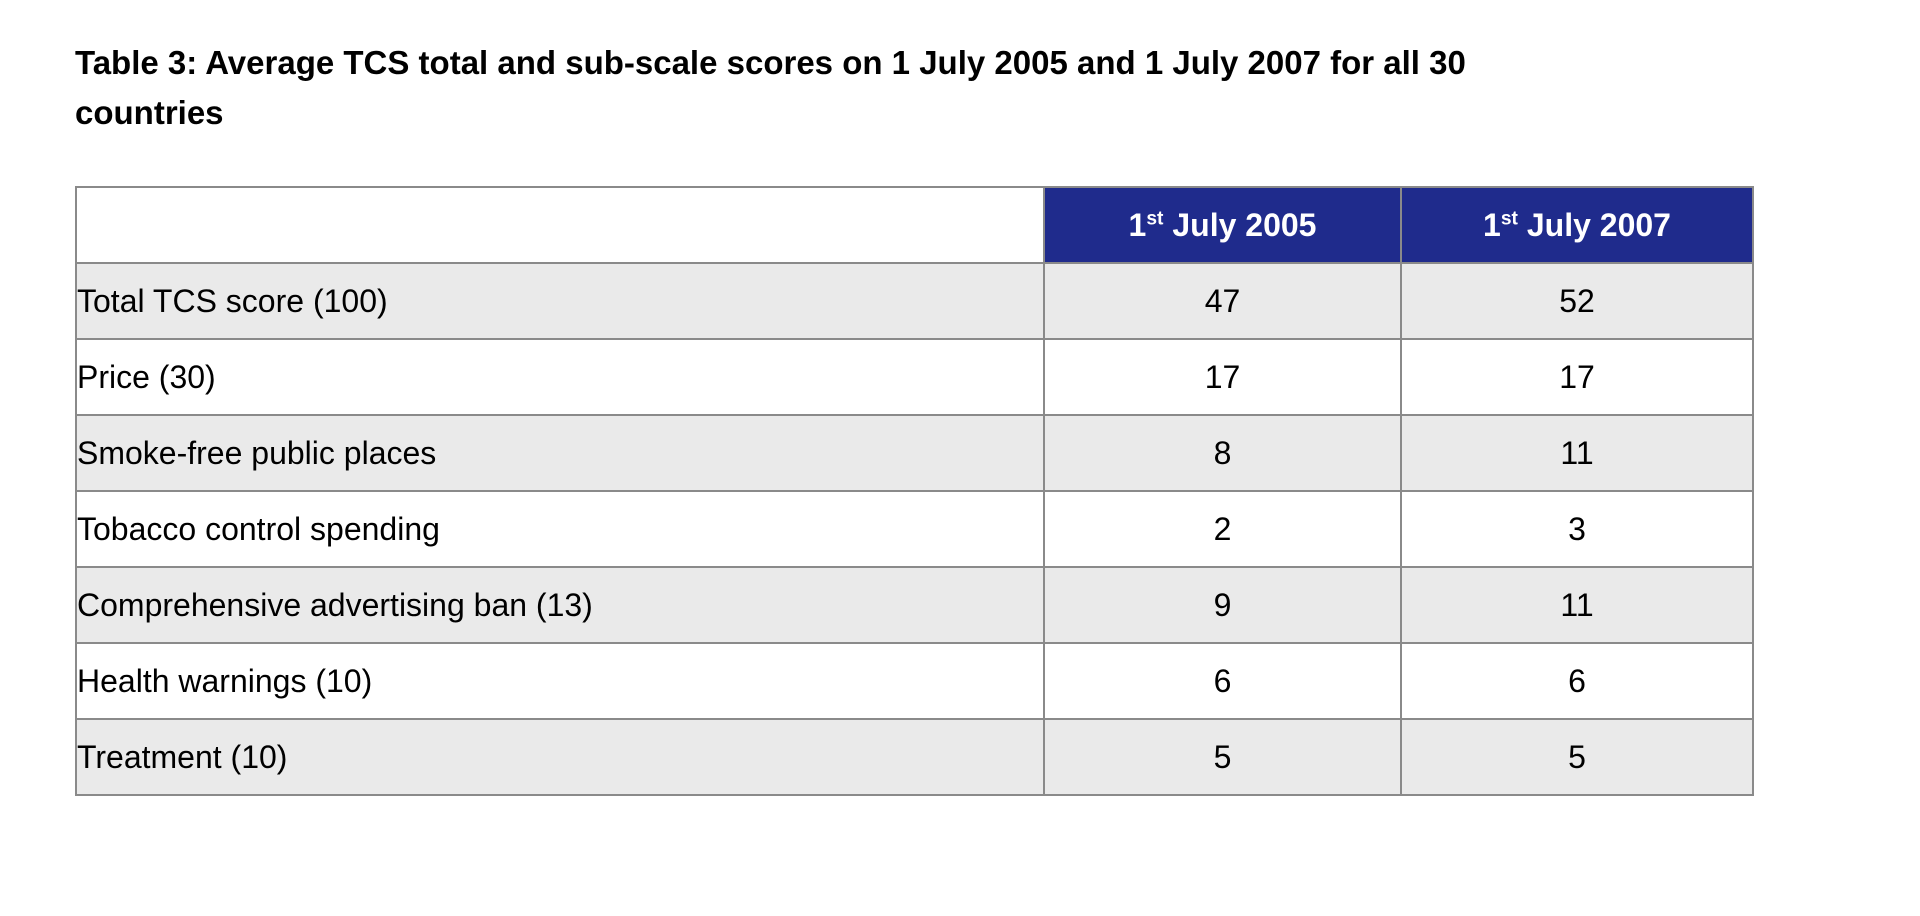  Describe the element at coordinates (1137, 224) in the screenshot. I see `header-2005-num: 1` at that location.